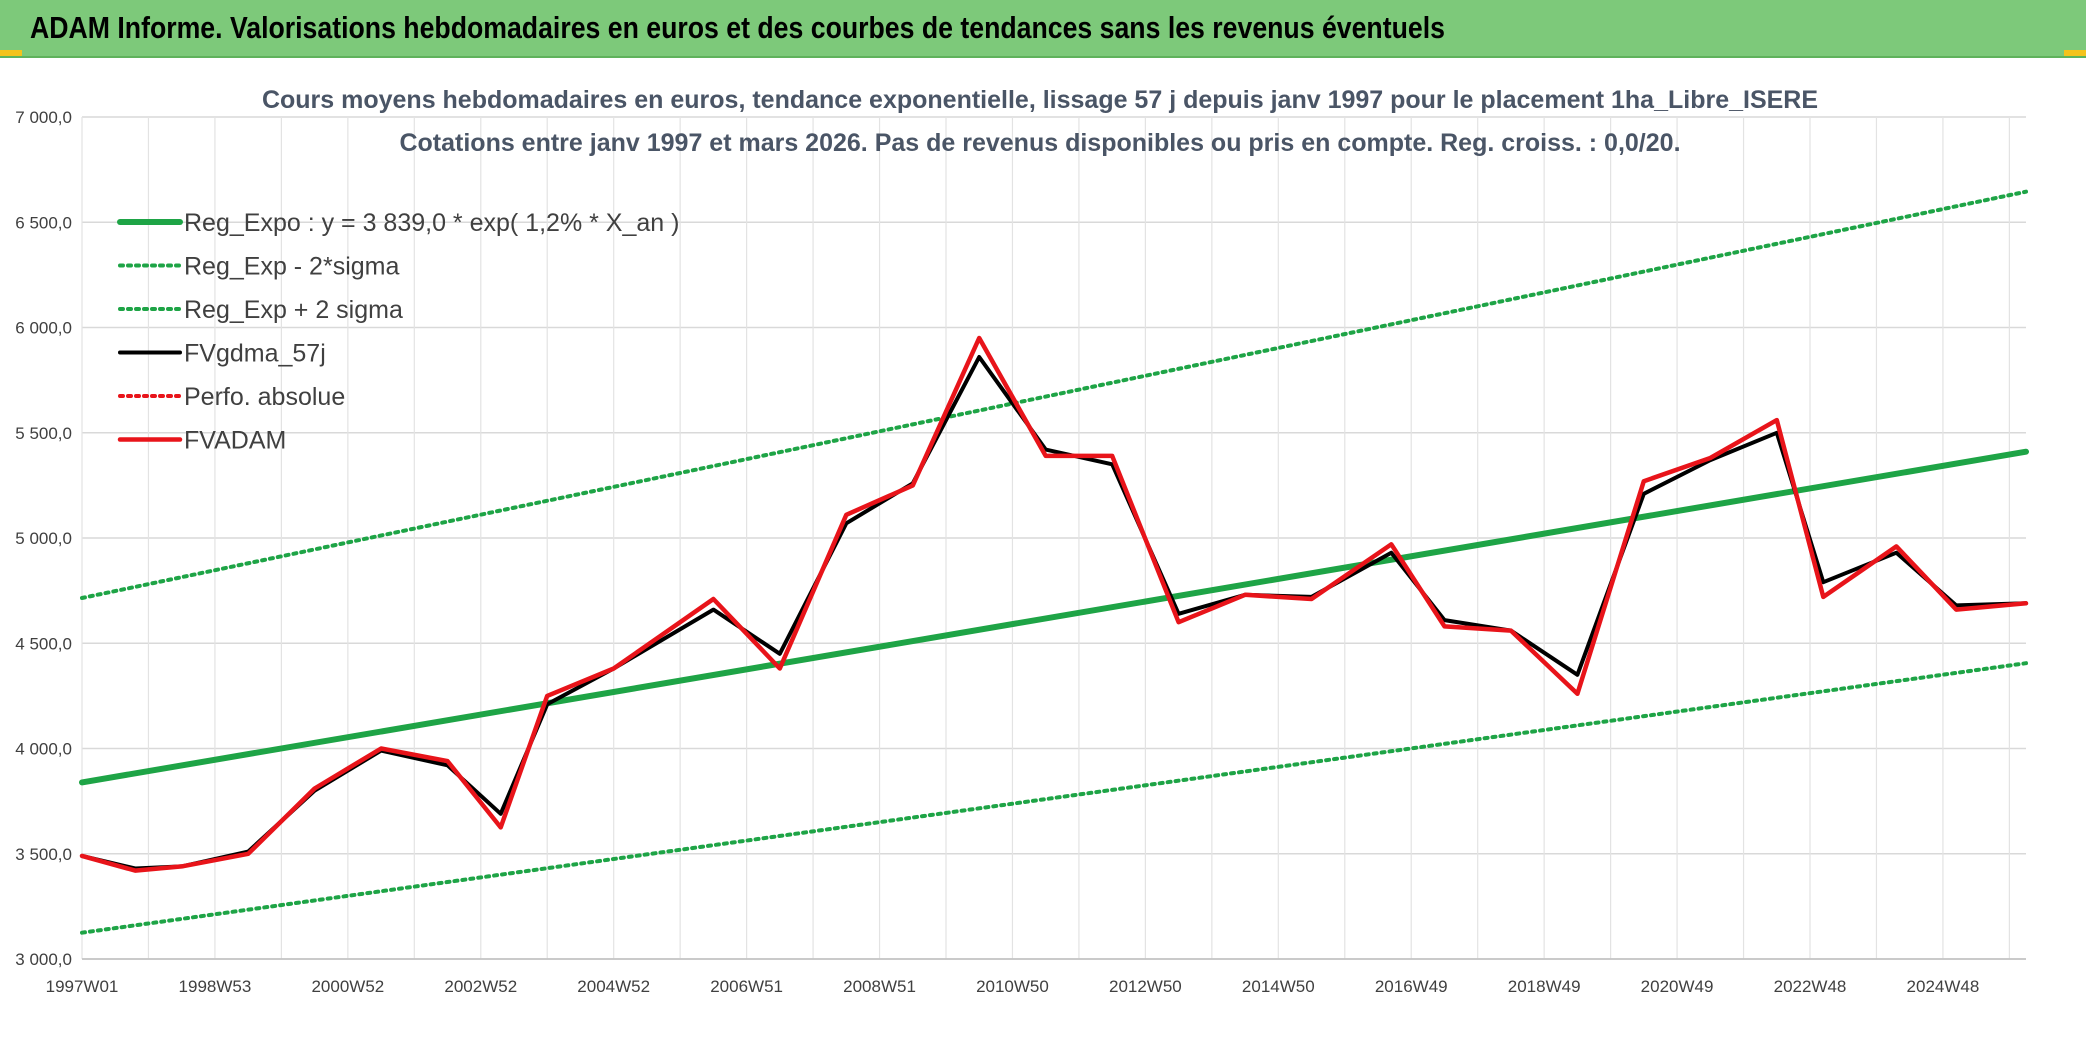 The width and height of the screenshot is (2086, 1038). What do you see at coordinates (43, 643) in the screenshot?
I see `y-tick-label: 4 500,0` at bounding box center [43, 643].